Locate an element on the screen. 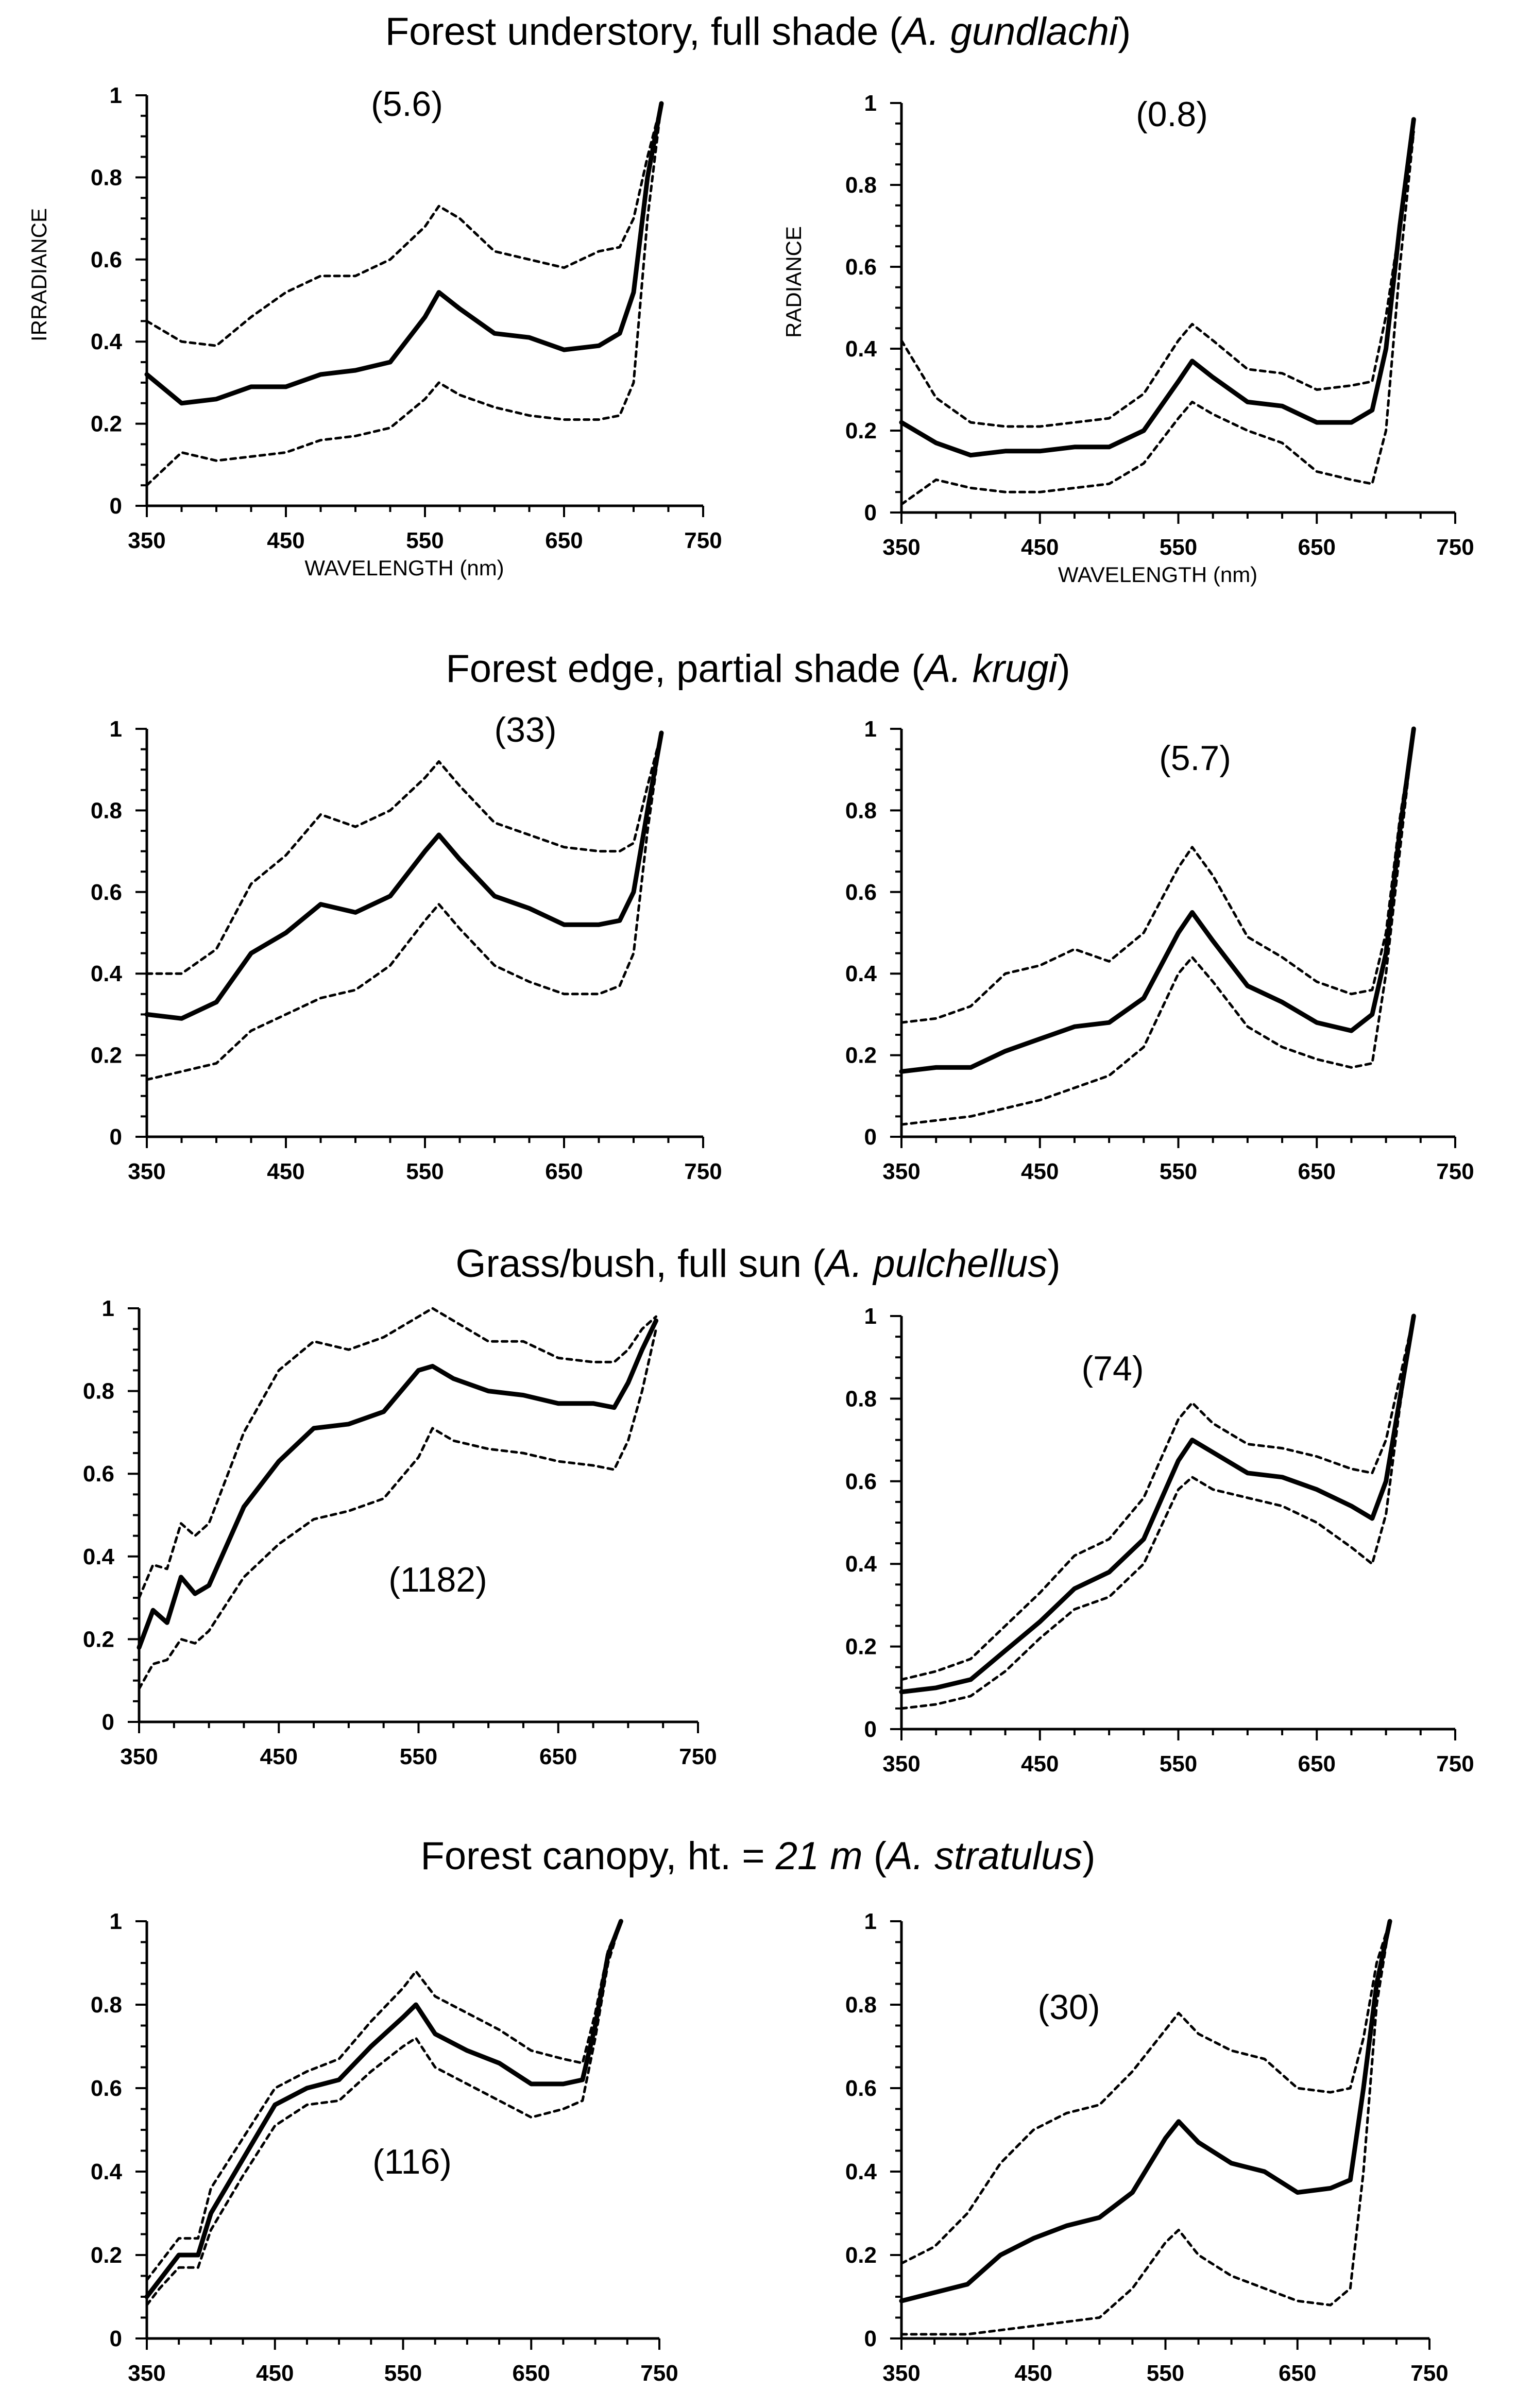  section-title-text: Forest edge, partial shade ( is located at coordinates (686, 669).